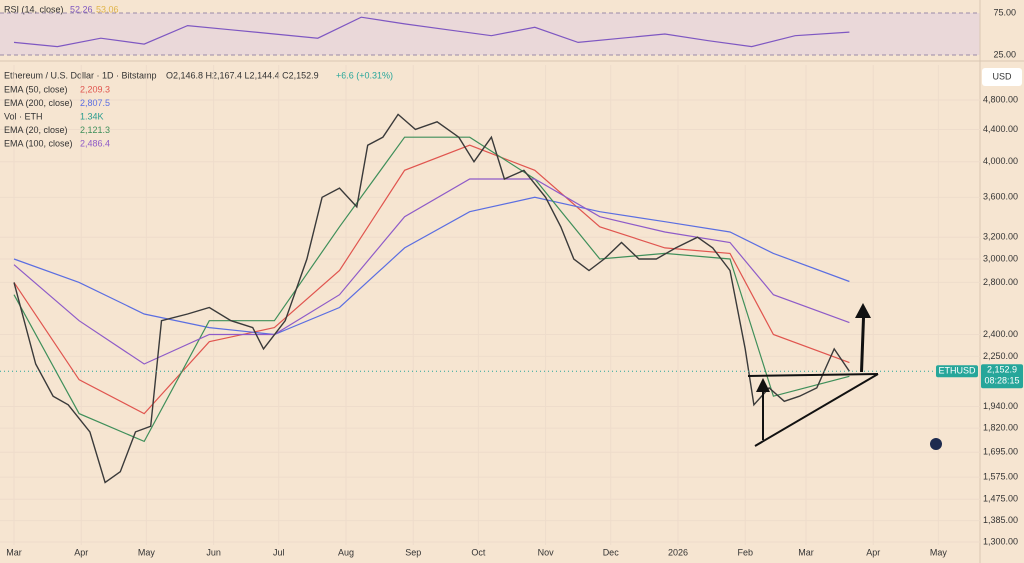 The height and width of the screenshot is (563, 1024). Describe the element at coordinates (1000, 541) in the screenshot. I see `y-tick-label: 1,300.00` at that location.